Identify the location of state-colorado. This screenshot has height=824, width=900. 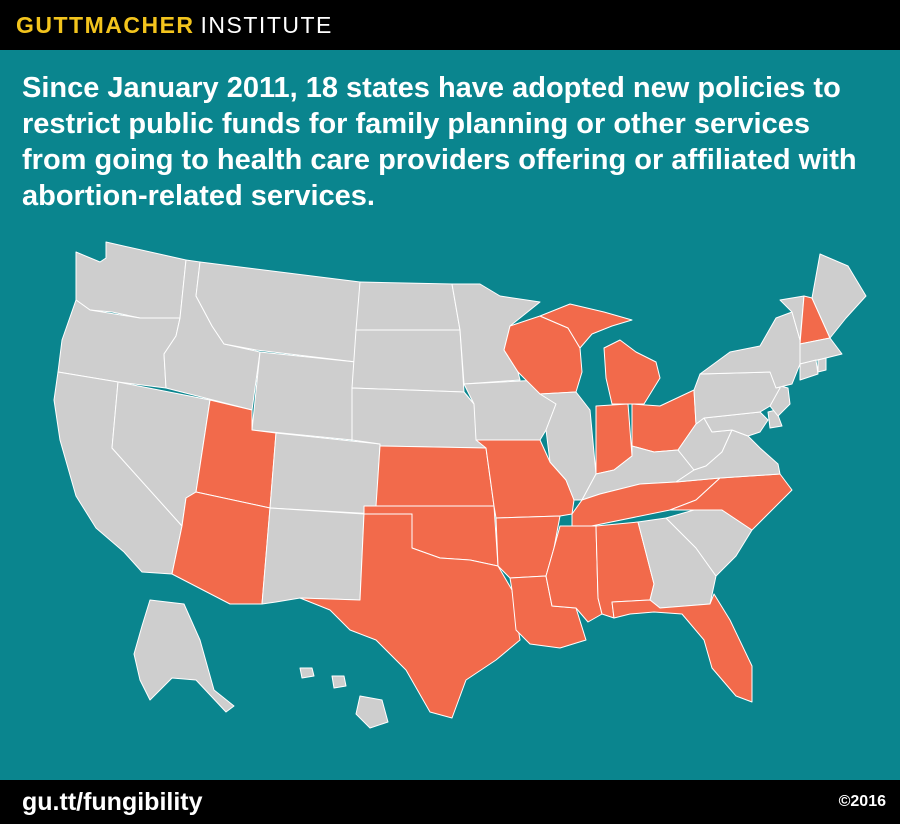
(325, 473).